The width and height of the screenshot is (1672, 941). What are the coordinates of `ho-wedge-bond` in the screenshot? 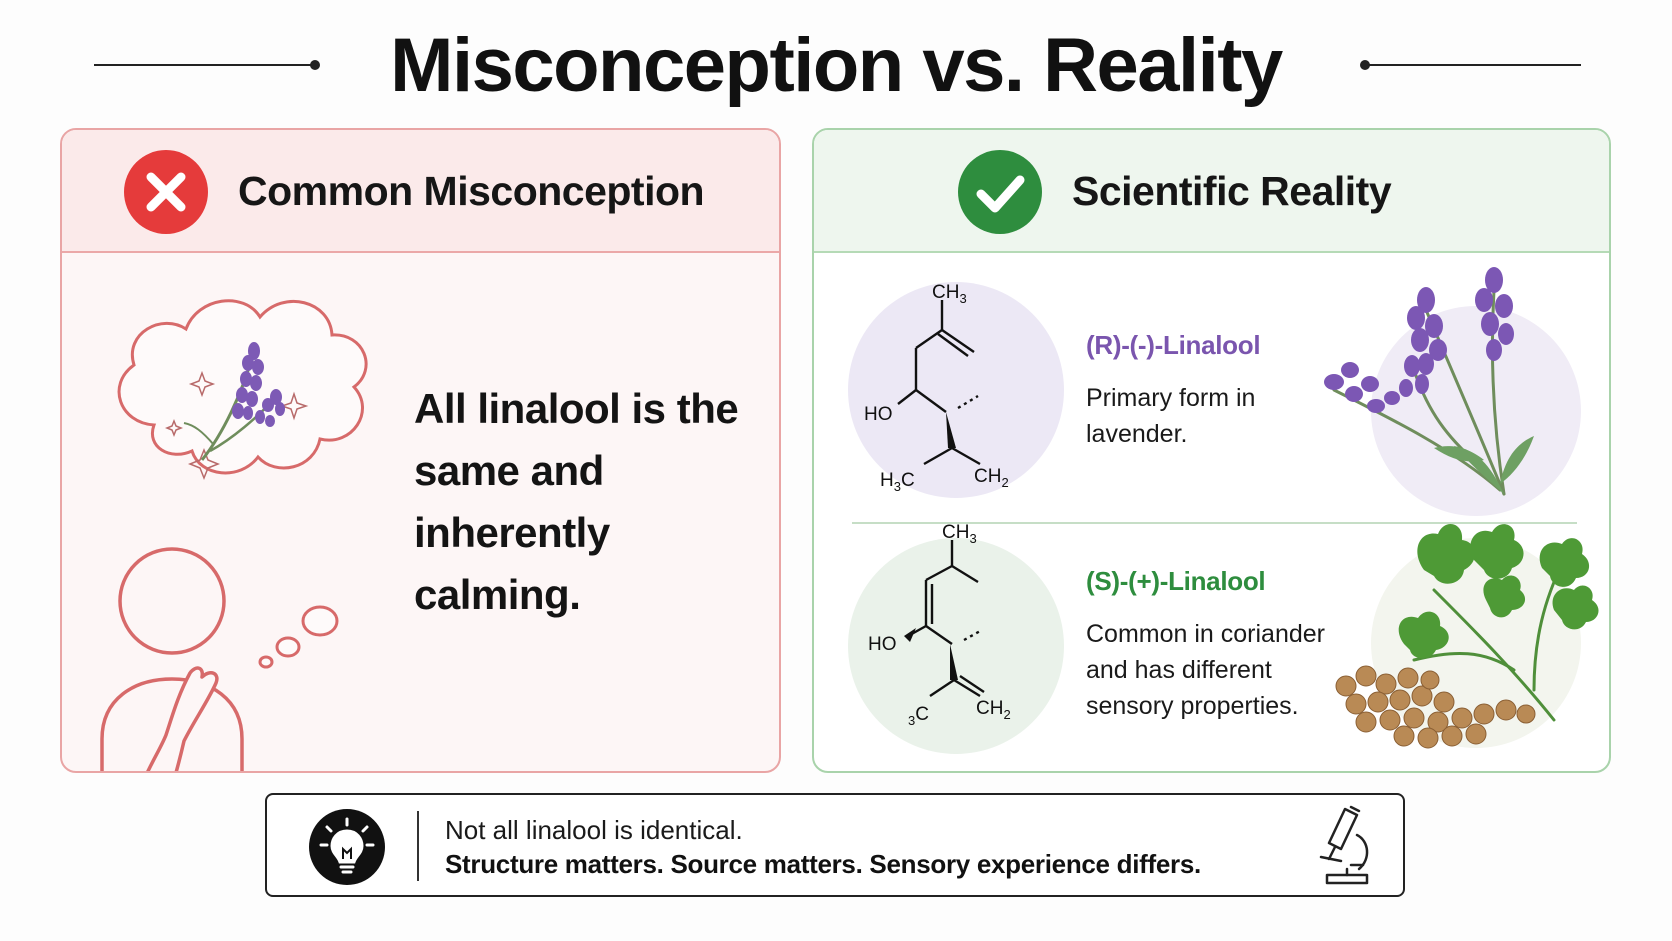 It's located at (910, 635).